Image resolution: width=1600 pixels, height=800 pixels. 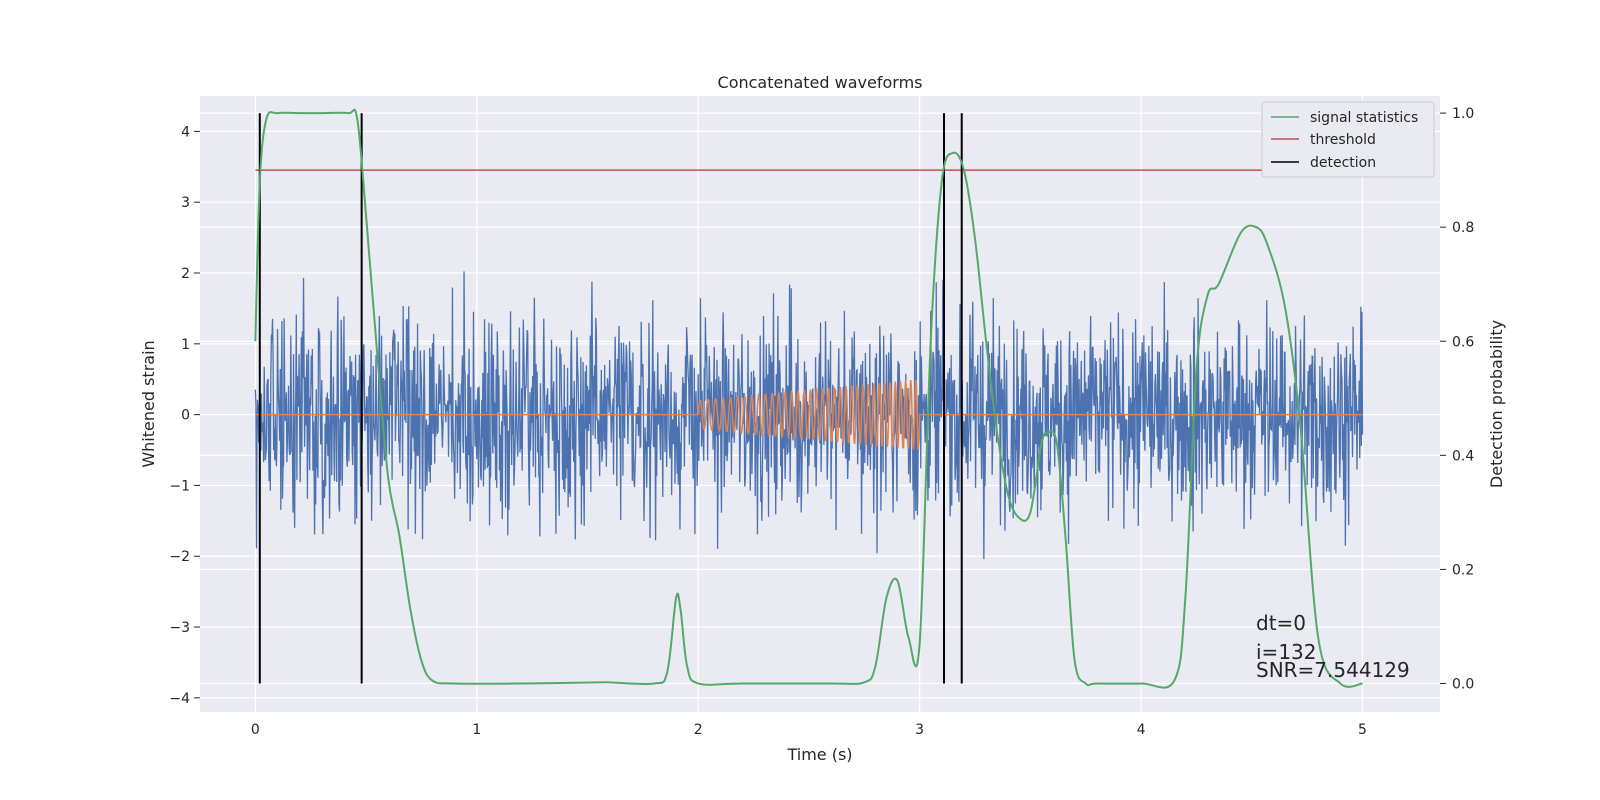 I want to click on y-tick-label: −1, so click(x=179, y=486).